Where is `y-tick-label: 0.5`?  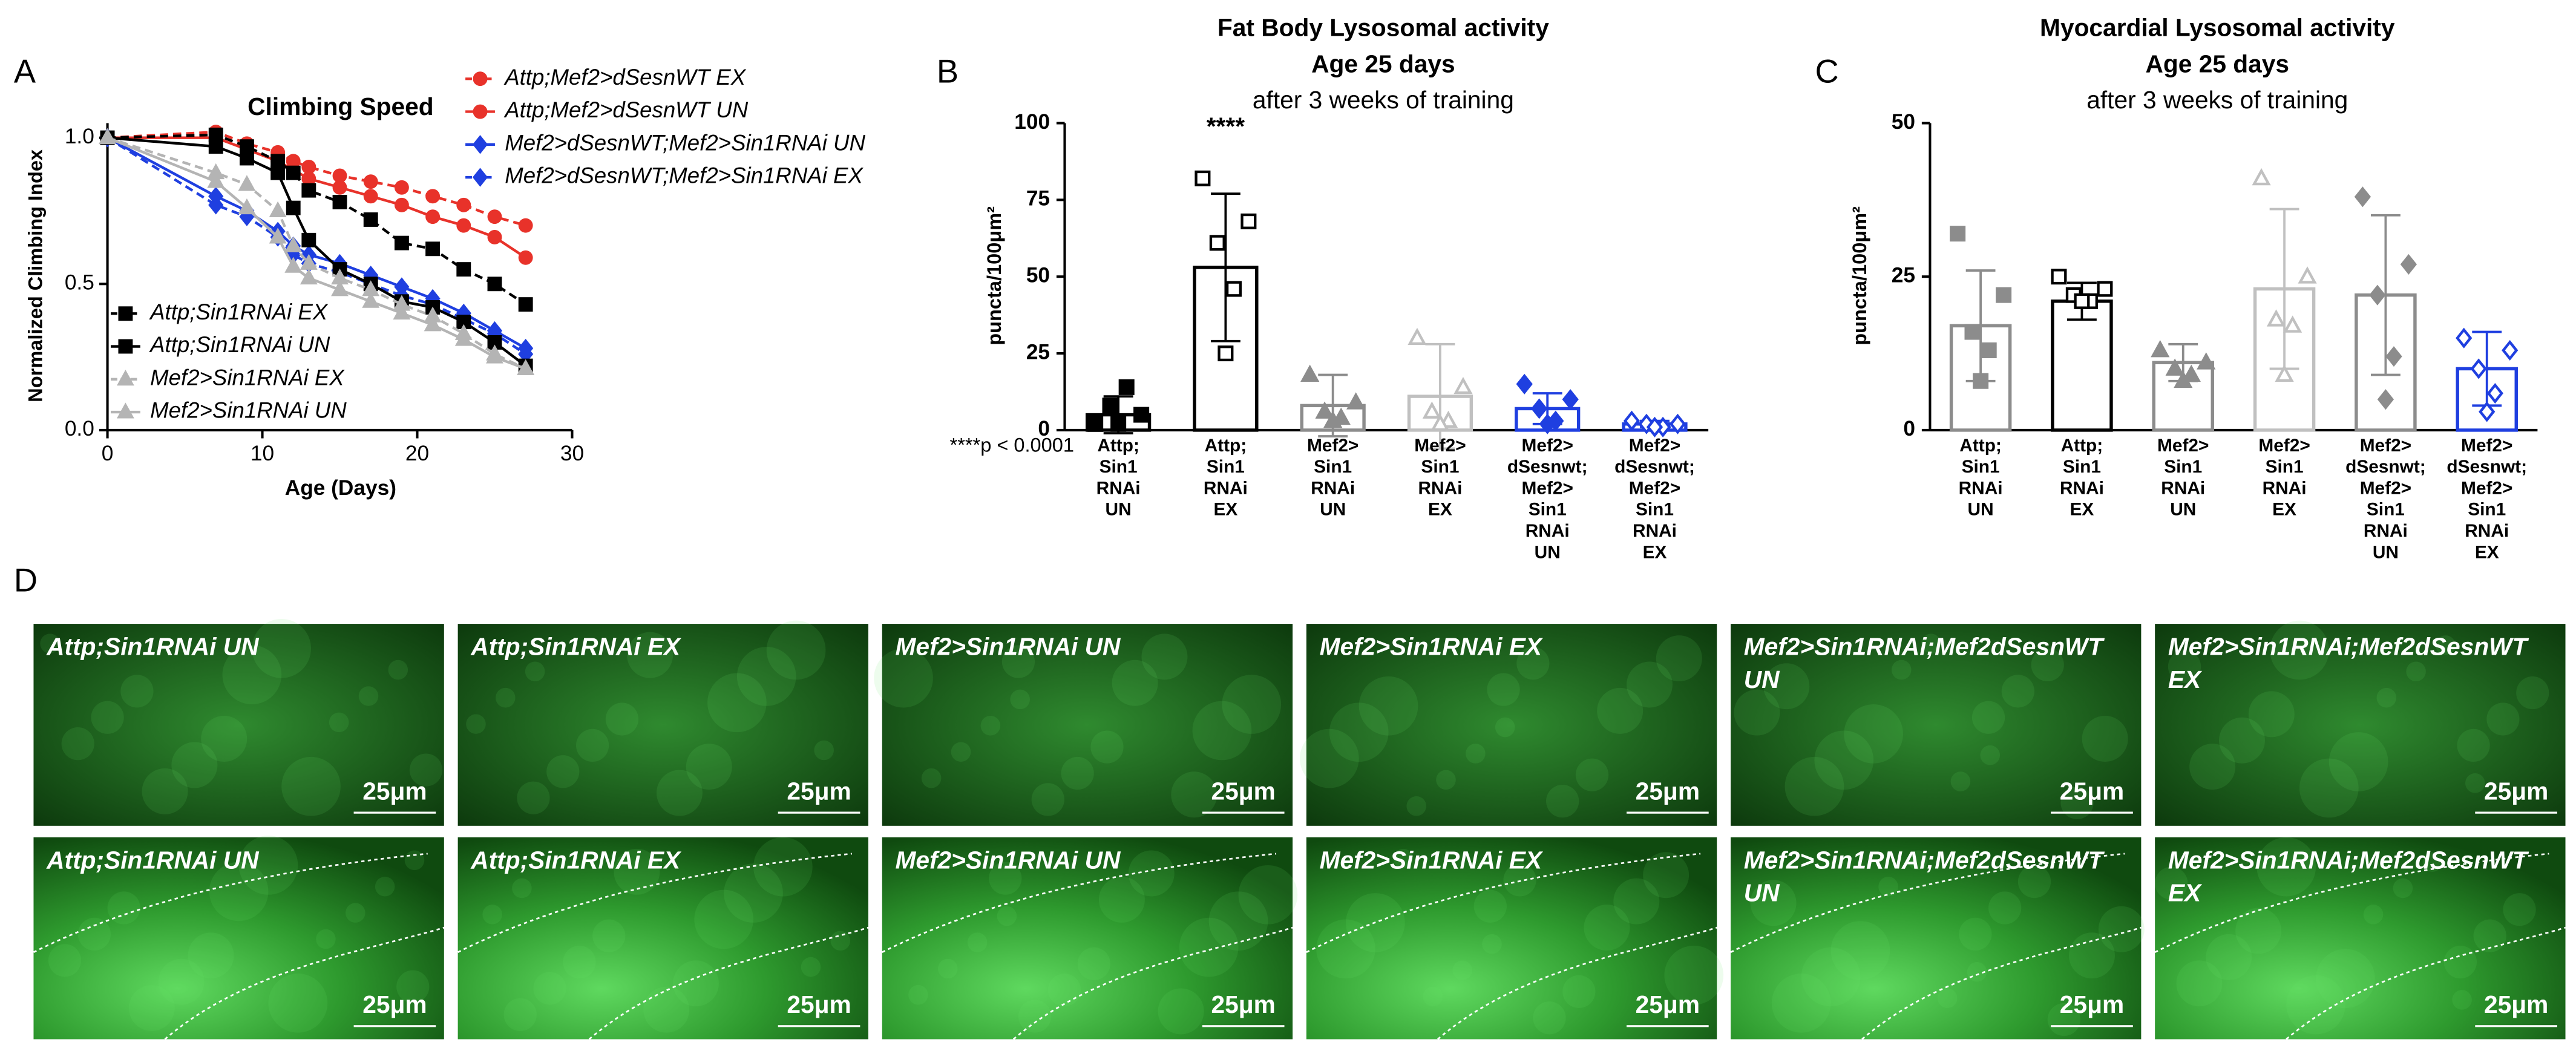 y-tick-label: 0.5 is located at coordinates (79, 283).